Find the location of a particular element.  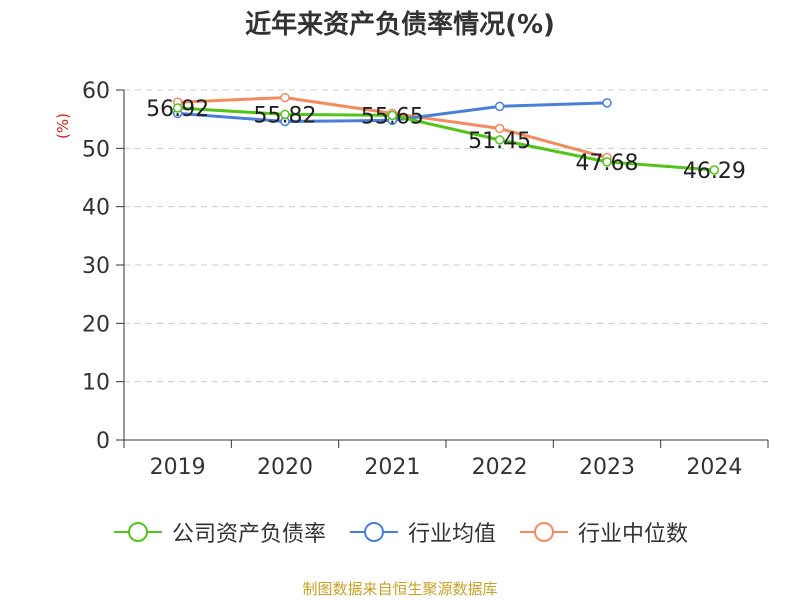

y-tick-label: 10 is located at coordinates (96, 383).